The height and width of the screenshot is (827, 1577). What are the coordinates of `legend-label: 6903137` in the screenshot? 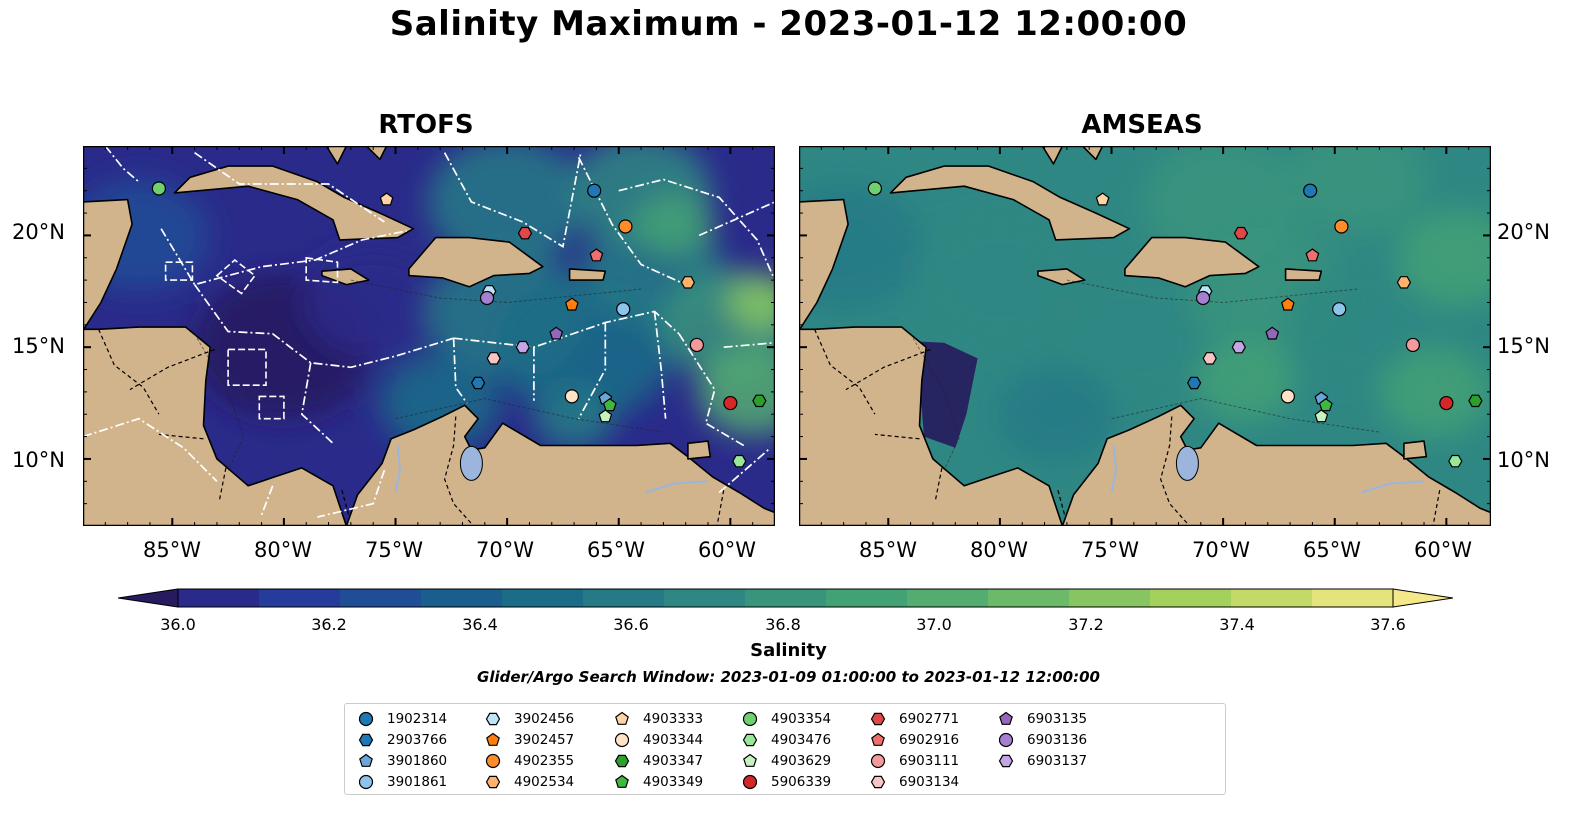 It's located at (1057, 761).